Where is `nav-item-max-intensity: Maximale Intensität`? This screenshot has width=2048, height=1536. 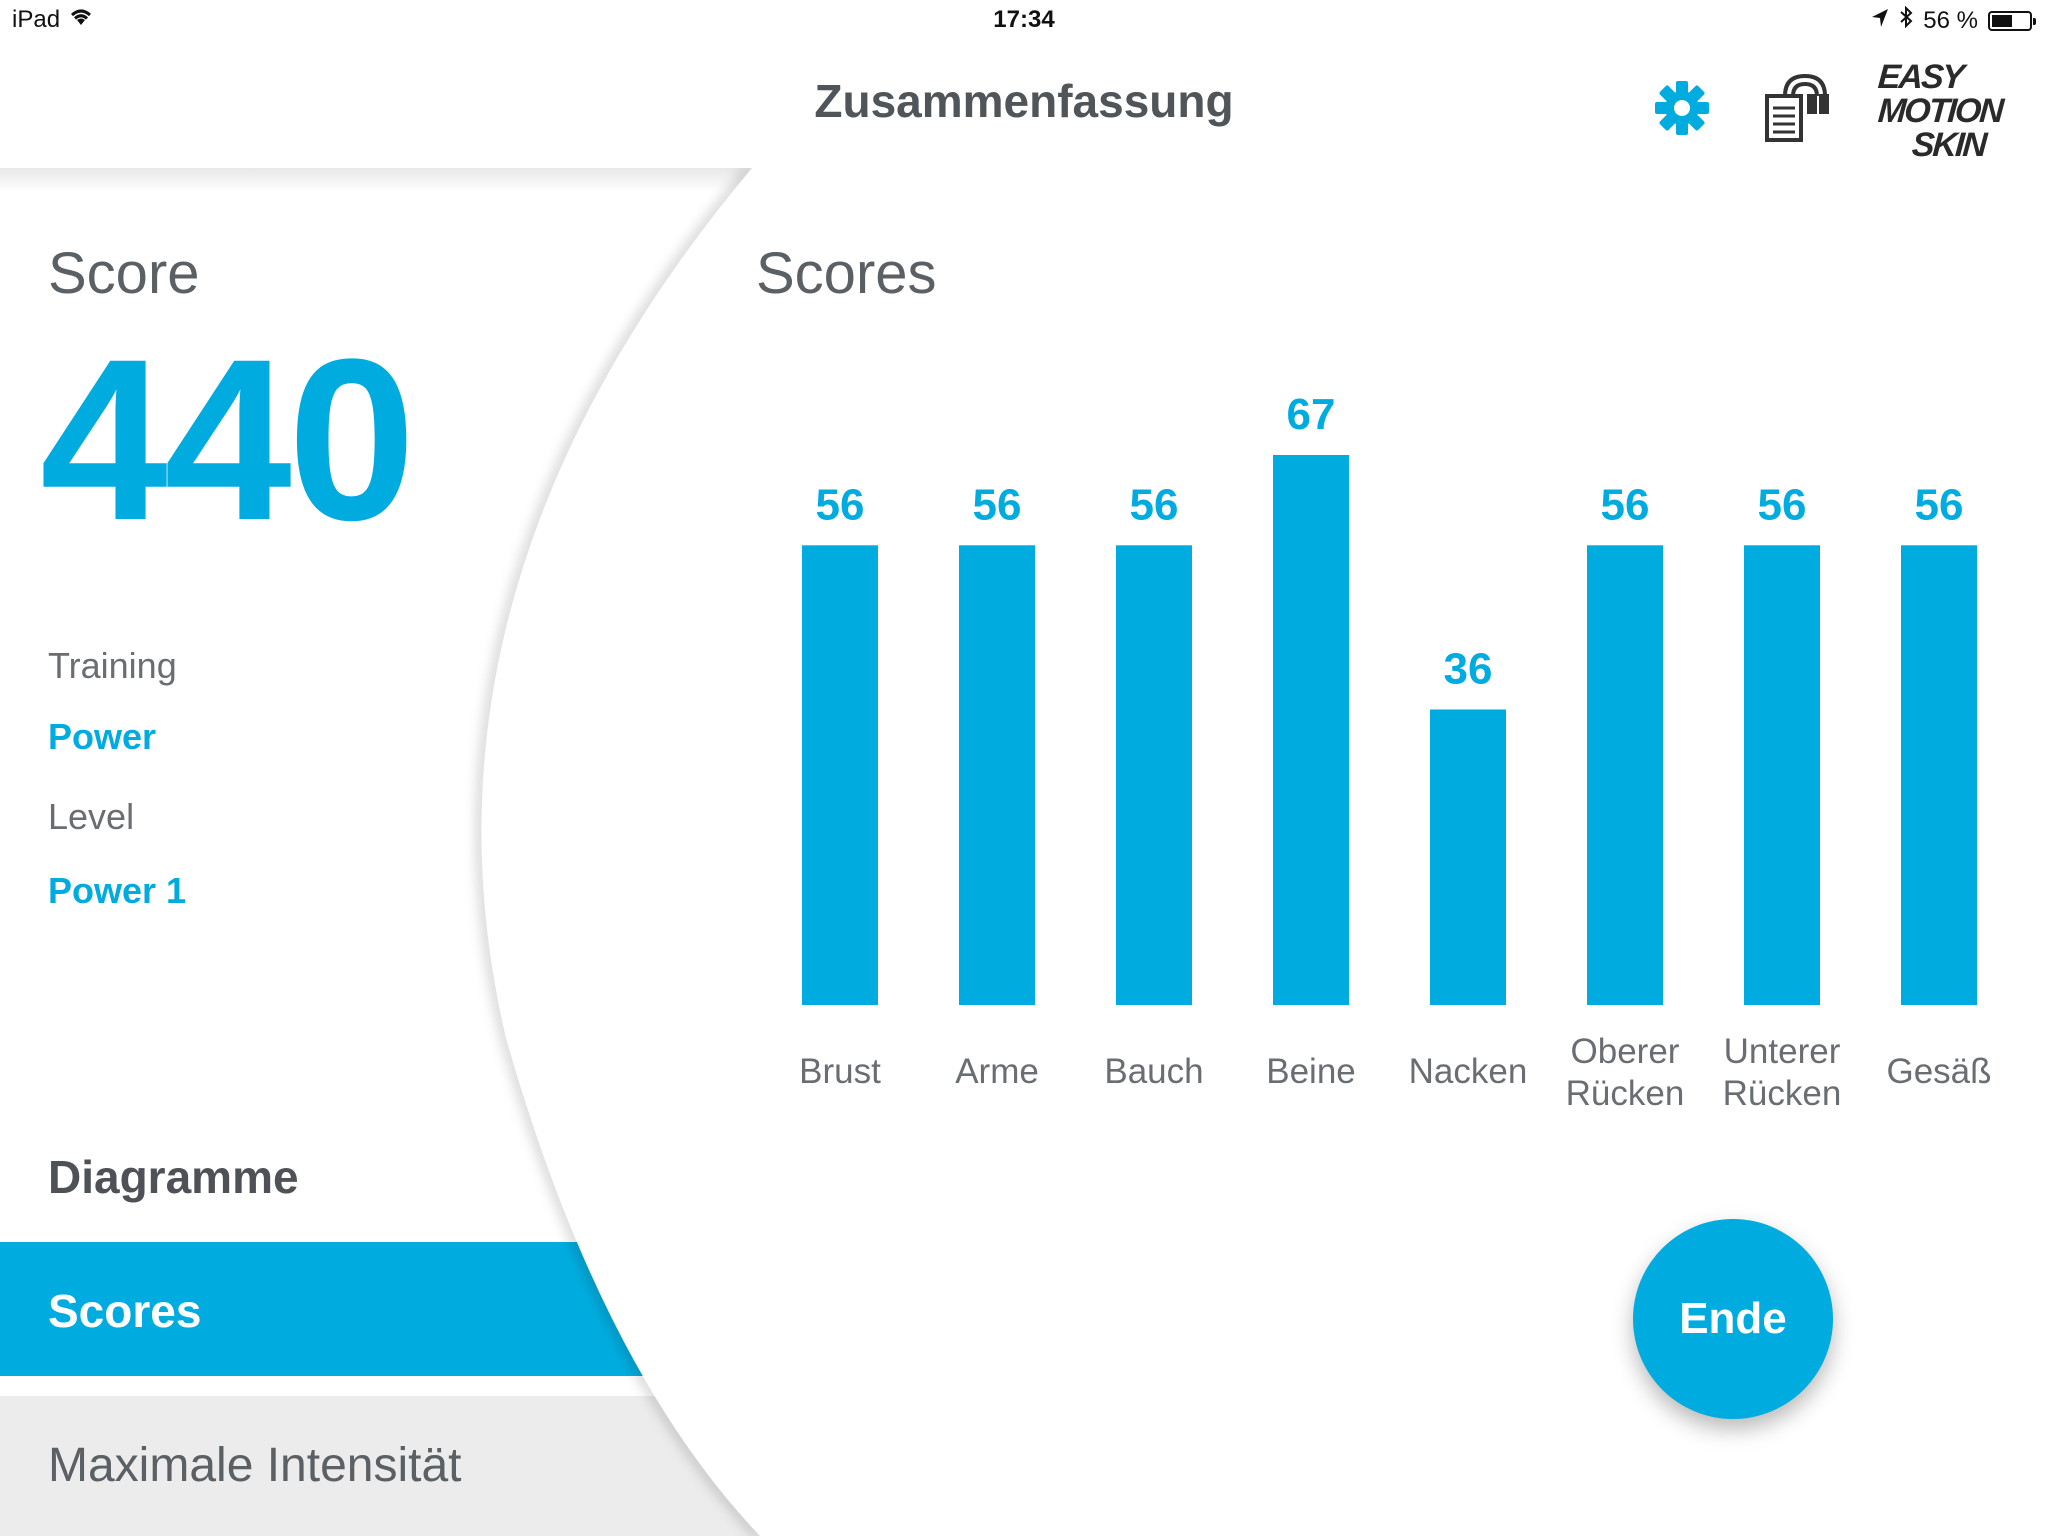
nav-item-max-intensity: Maximale Intensität is located at coordinates (380, 1466).